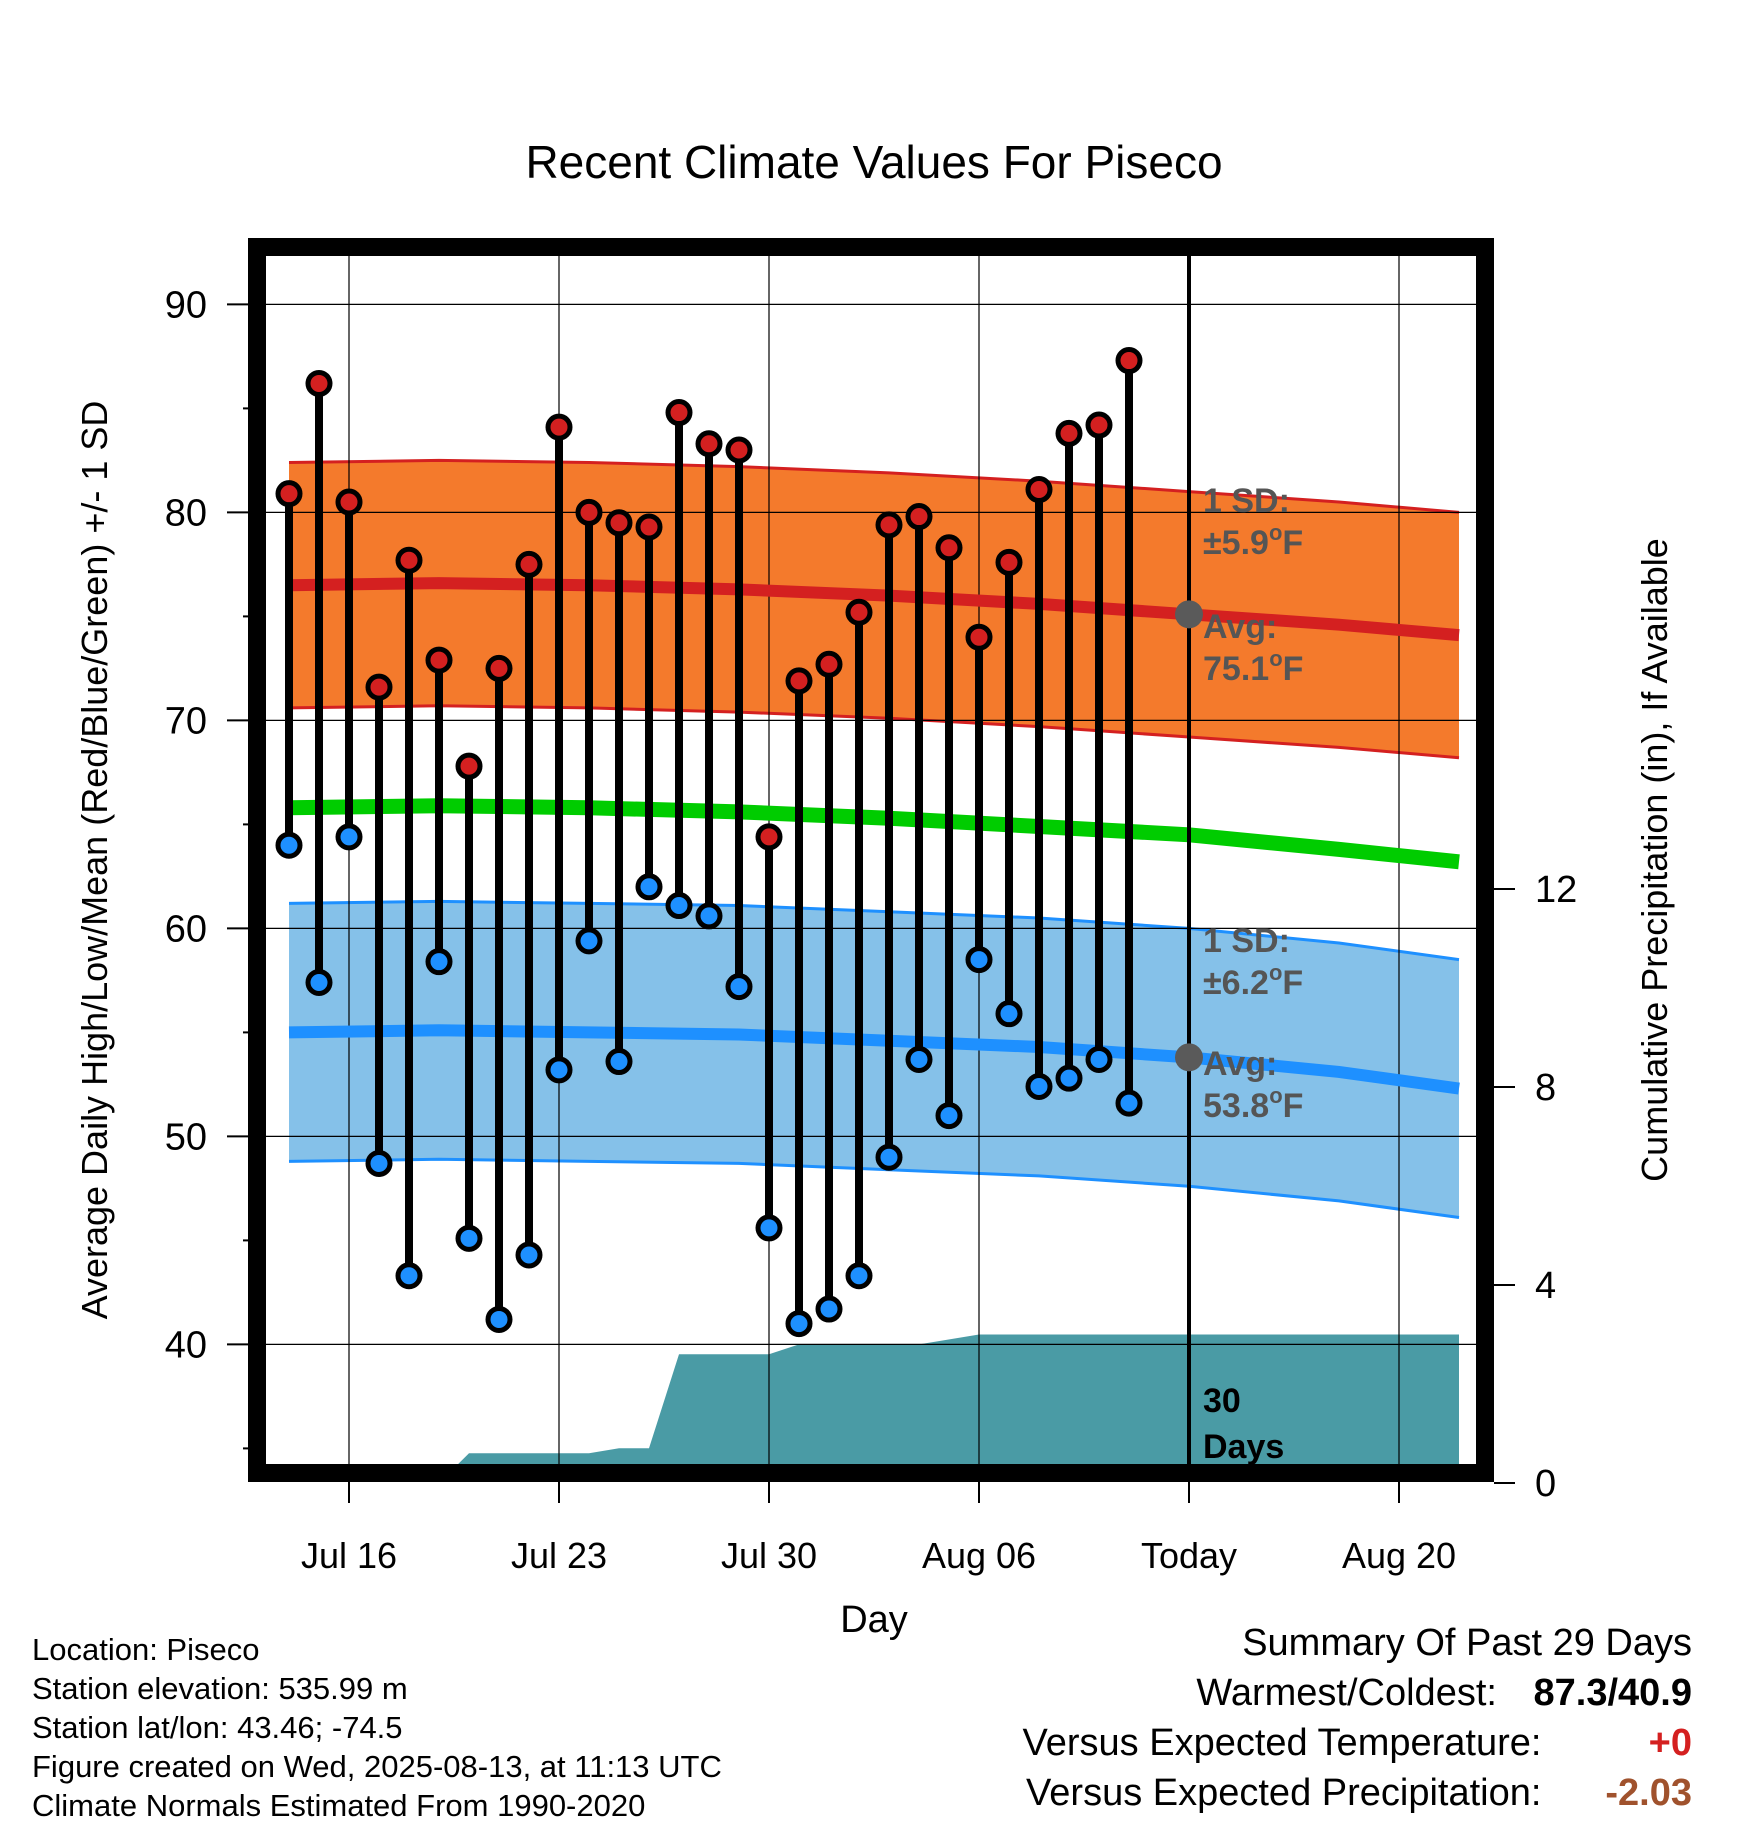  I want to click on high-sd-label-value: ±5.9, so click(1236, 543).